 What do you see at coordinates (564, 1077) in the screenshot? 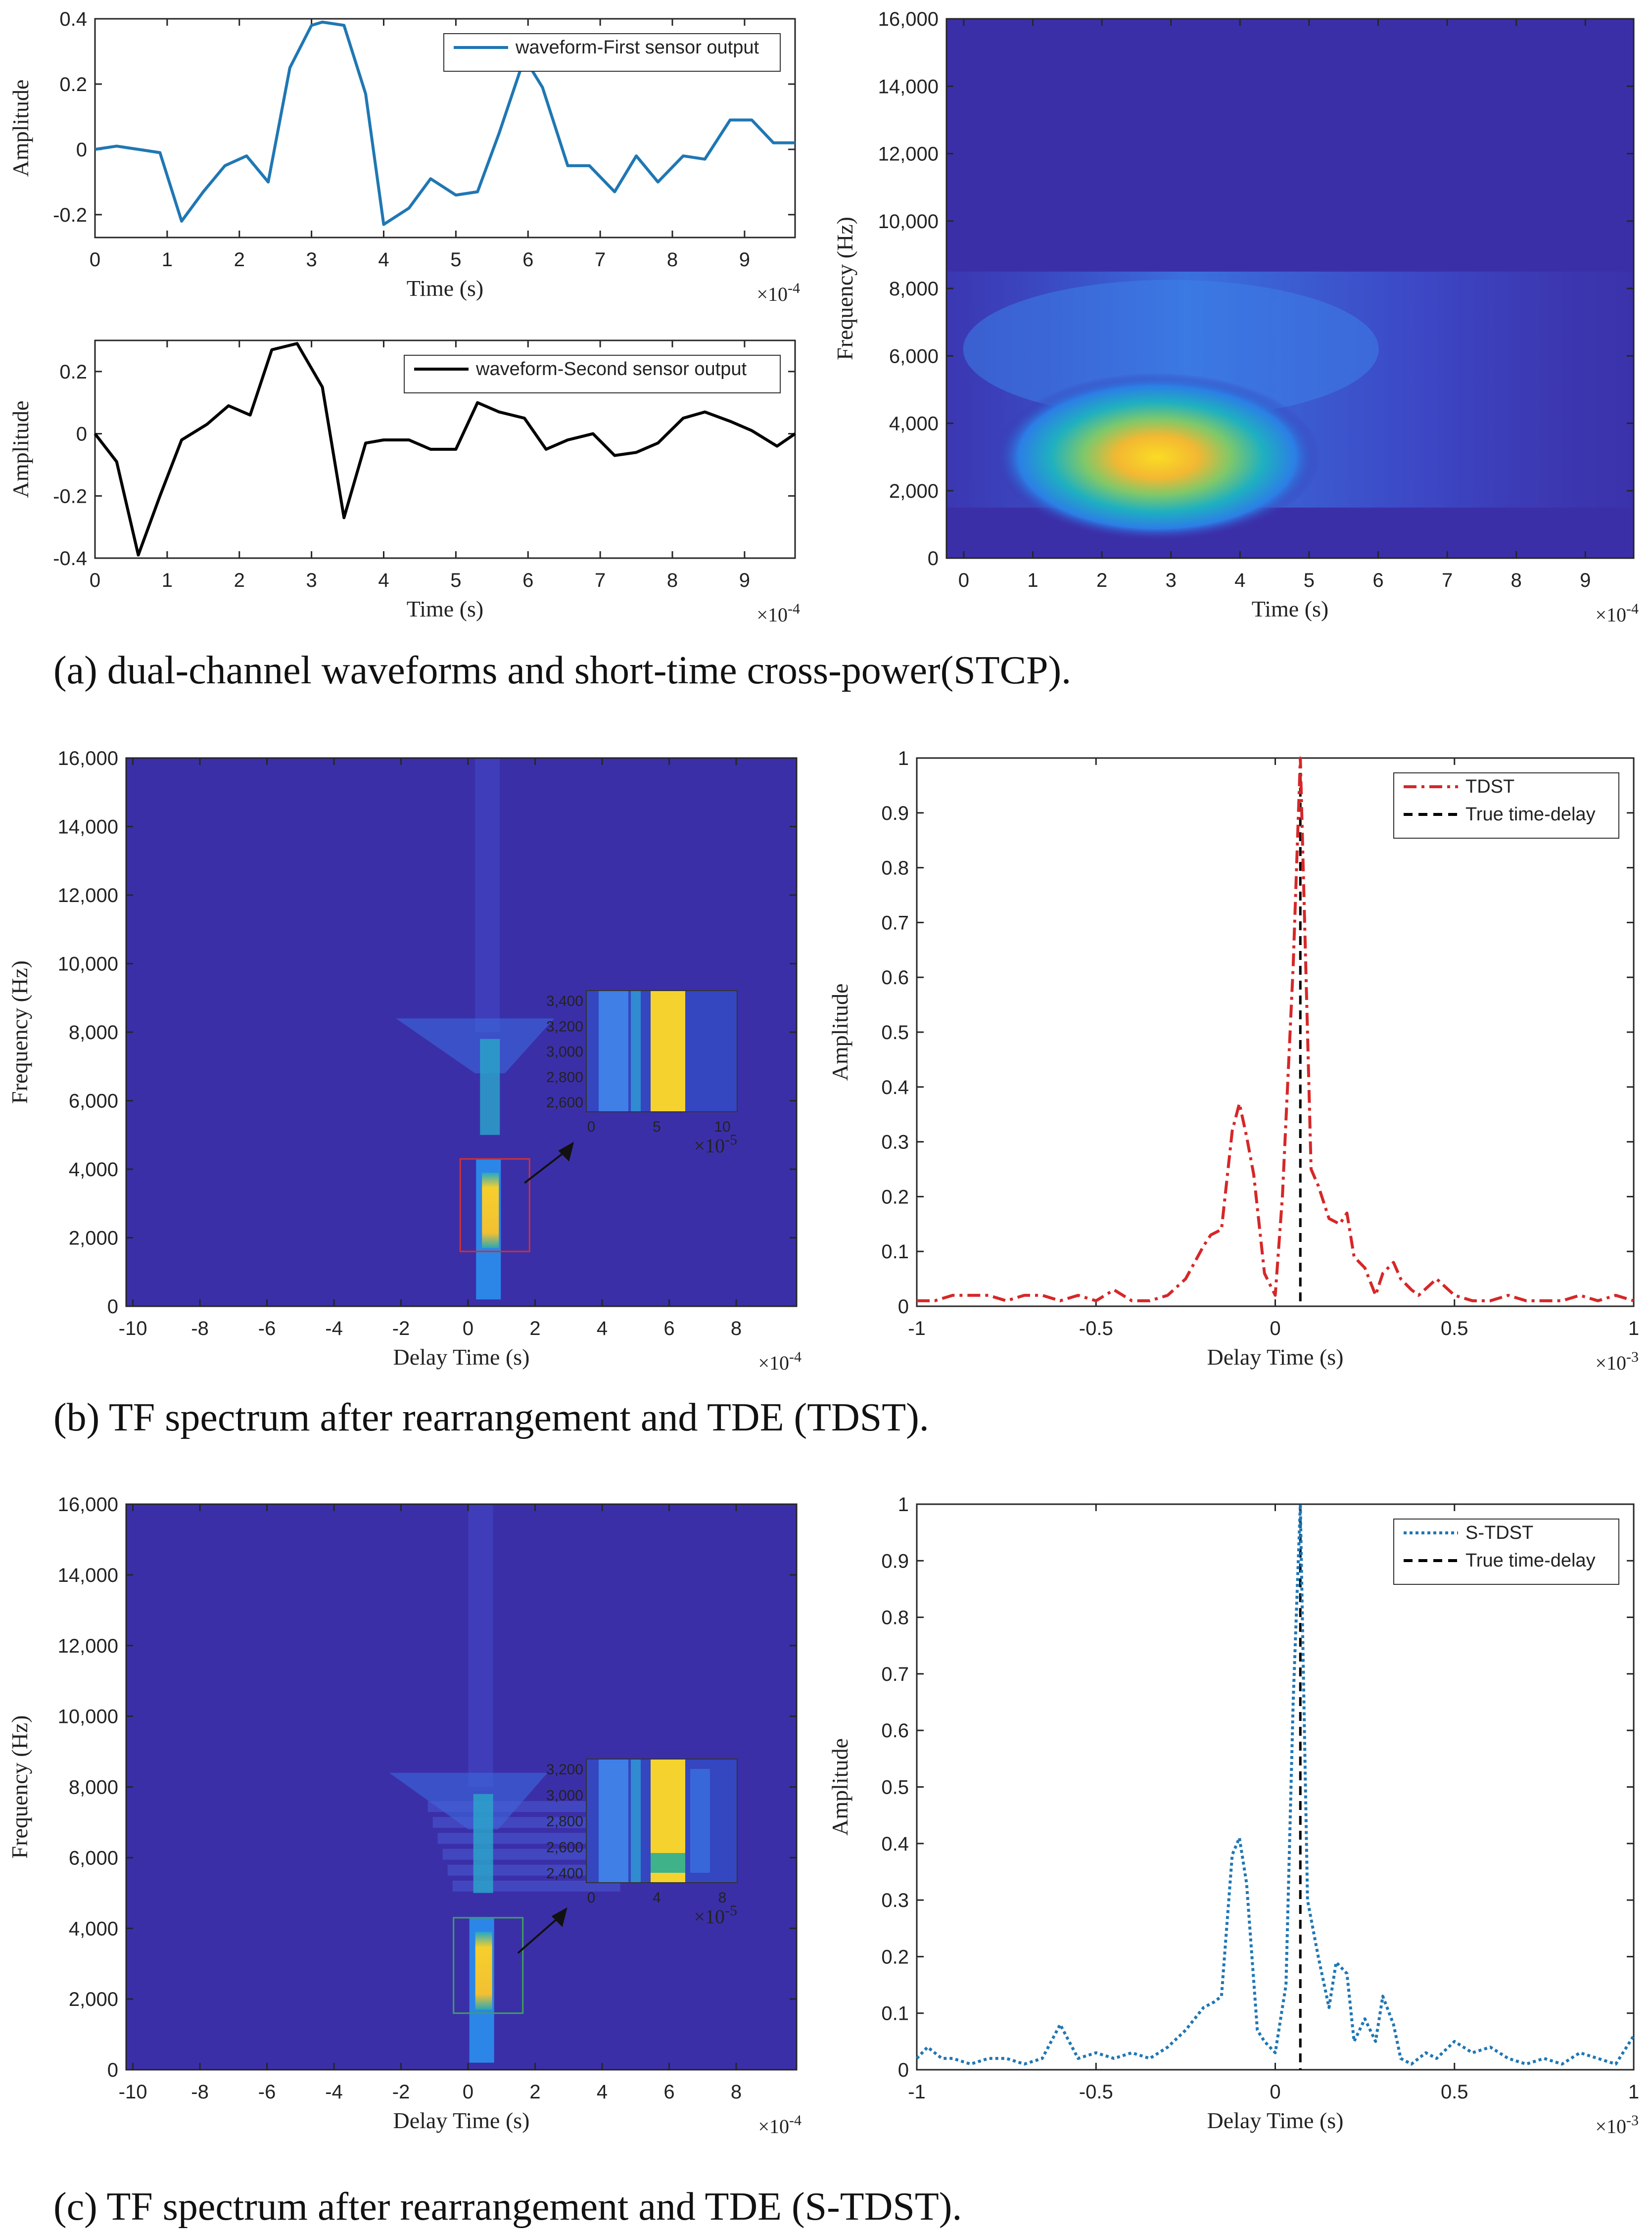
I see `b-left-inset-ytick-1: 2,800` at bounding box center [564, 1077].